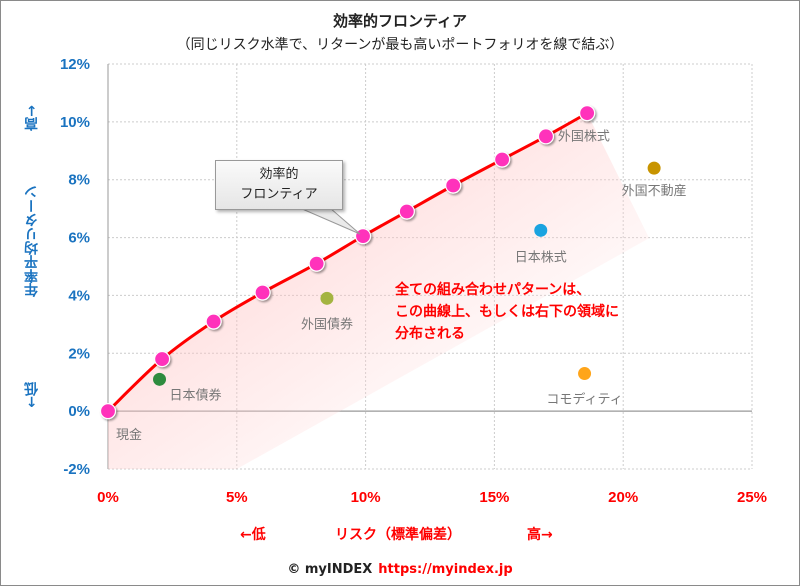 This screenshot has height=586, width=800. Describe the element at coordinates (79, 295) in the screenshot. I see `y-tick-label: 4%` at that location.